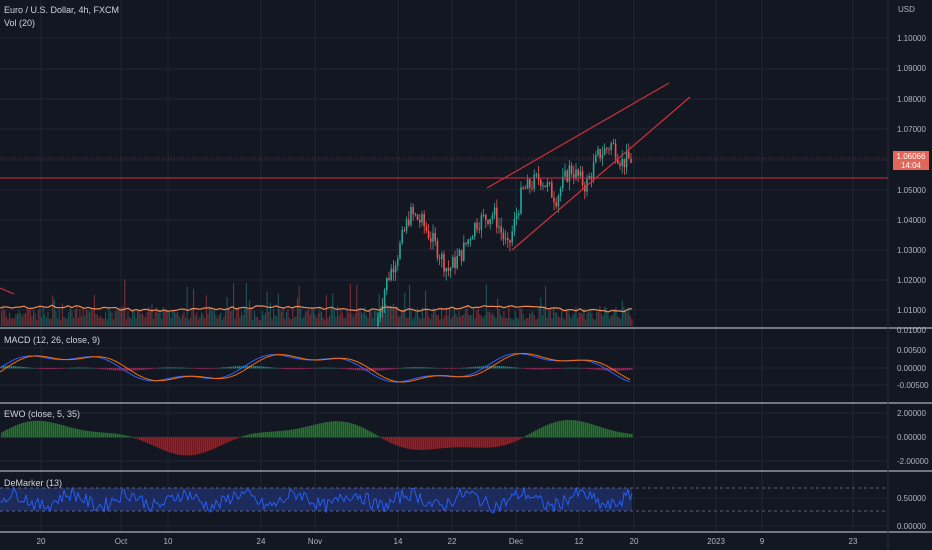 The height and width of the screenshot is (550, 932). What do you see at coordinates (20, 23) in the screenshot?
I see `volume-legend: Vol (20)` at bounding box center [20, 23].